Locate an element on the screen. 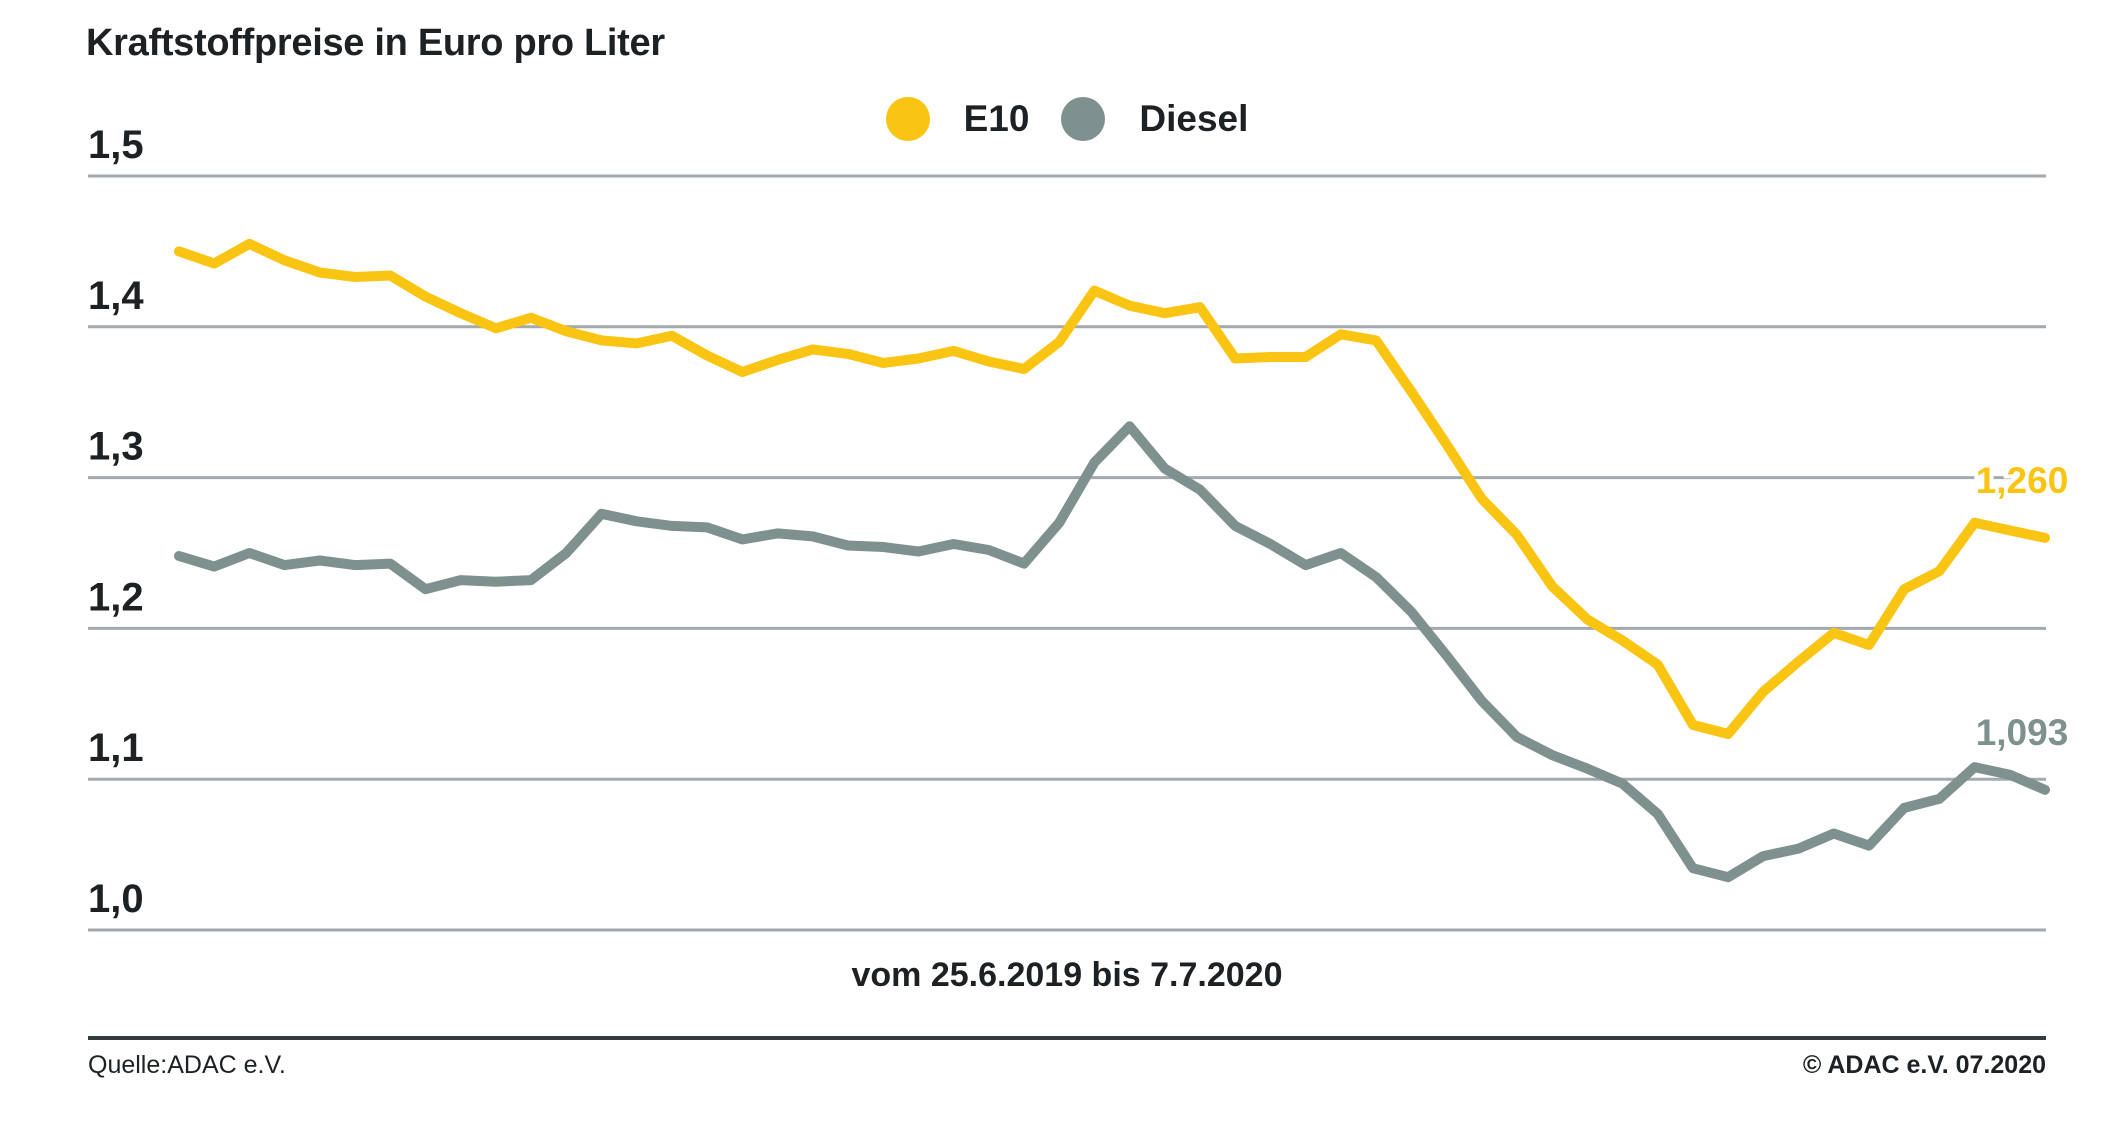 Image resolution: width=2126 pixels, height=1123 pixels. ytick-label-1,5: 1,5 is located at coordinates (116, 145).